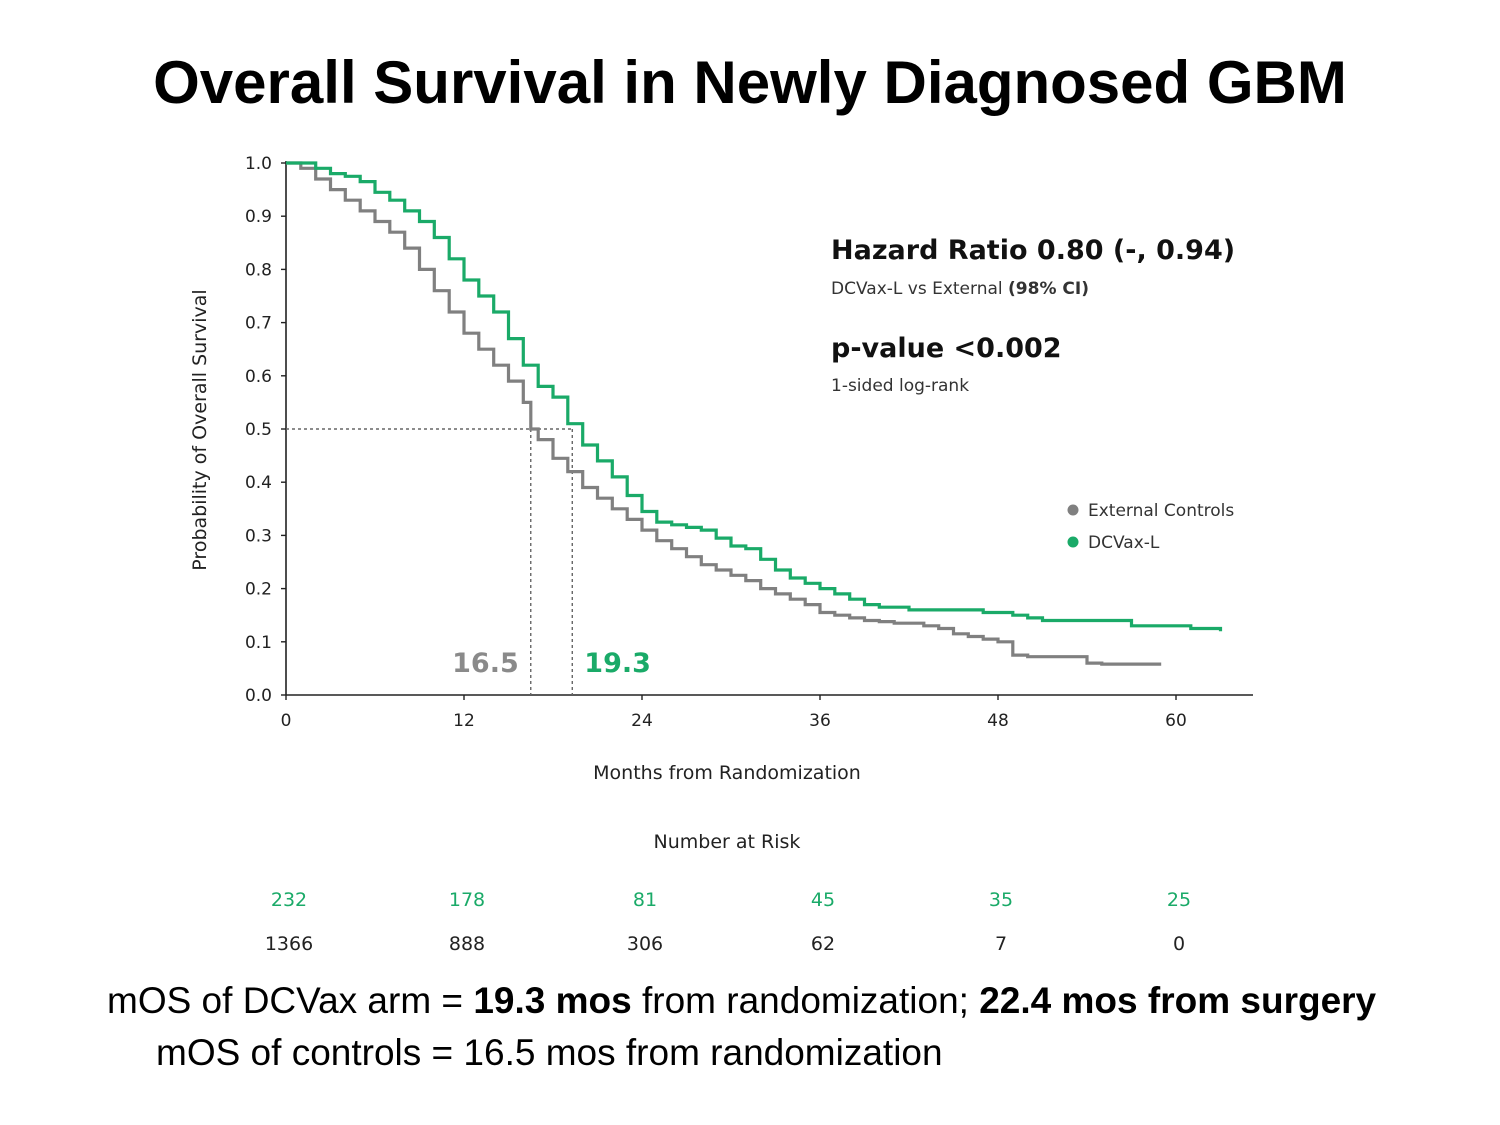 Image resolution: width=1500 pixels, height=1125 pixels. What do you see at coordinates (258, 217) in the screenshot?
I see `y-tick-label: 0.9` at bounding box center [258, 217].